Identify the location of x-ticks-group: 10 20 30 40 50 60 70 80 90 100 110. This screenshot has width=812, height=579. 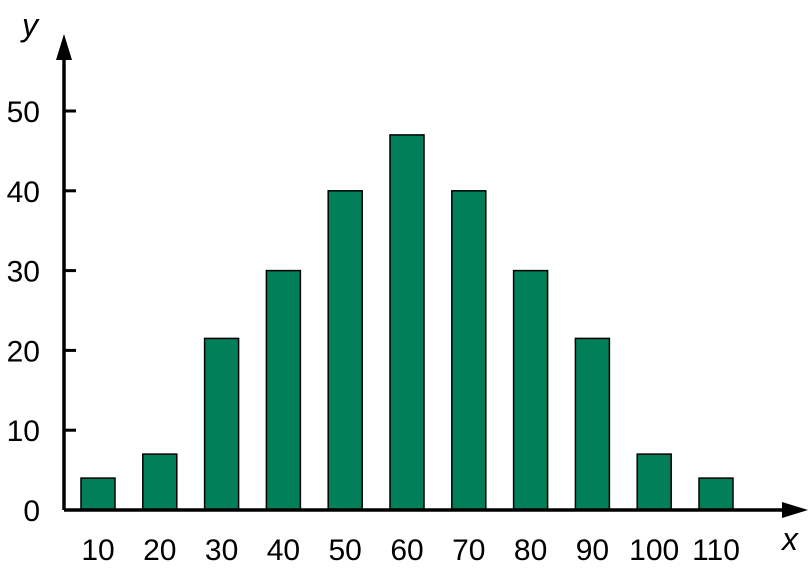
(410, 550).